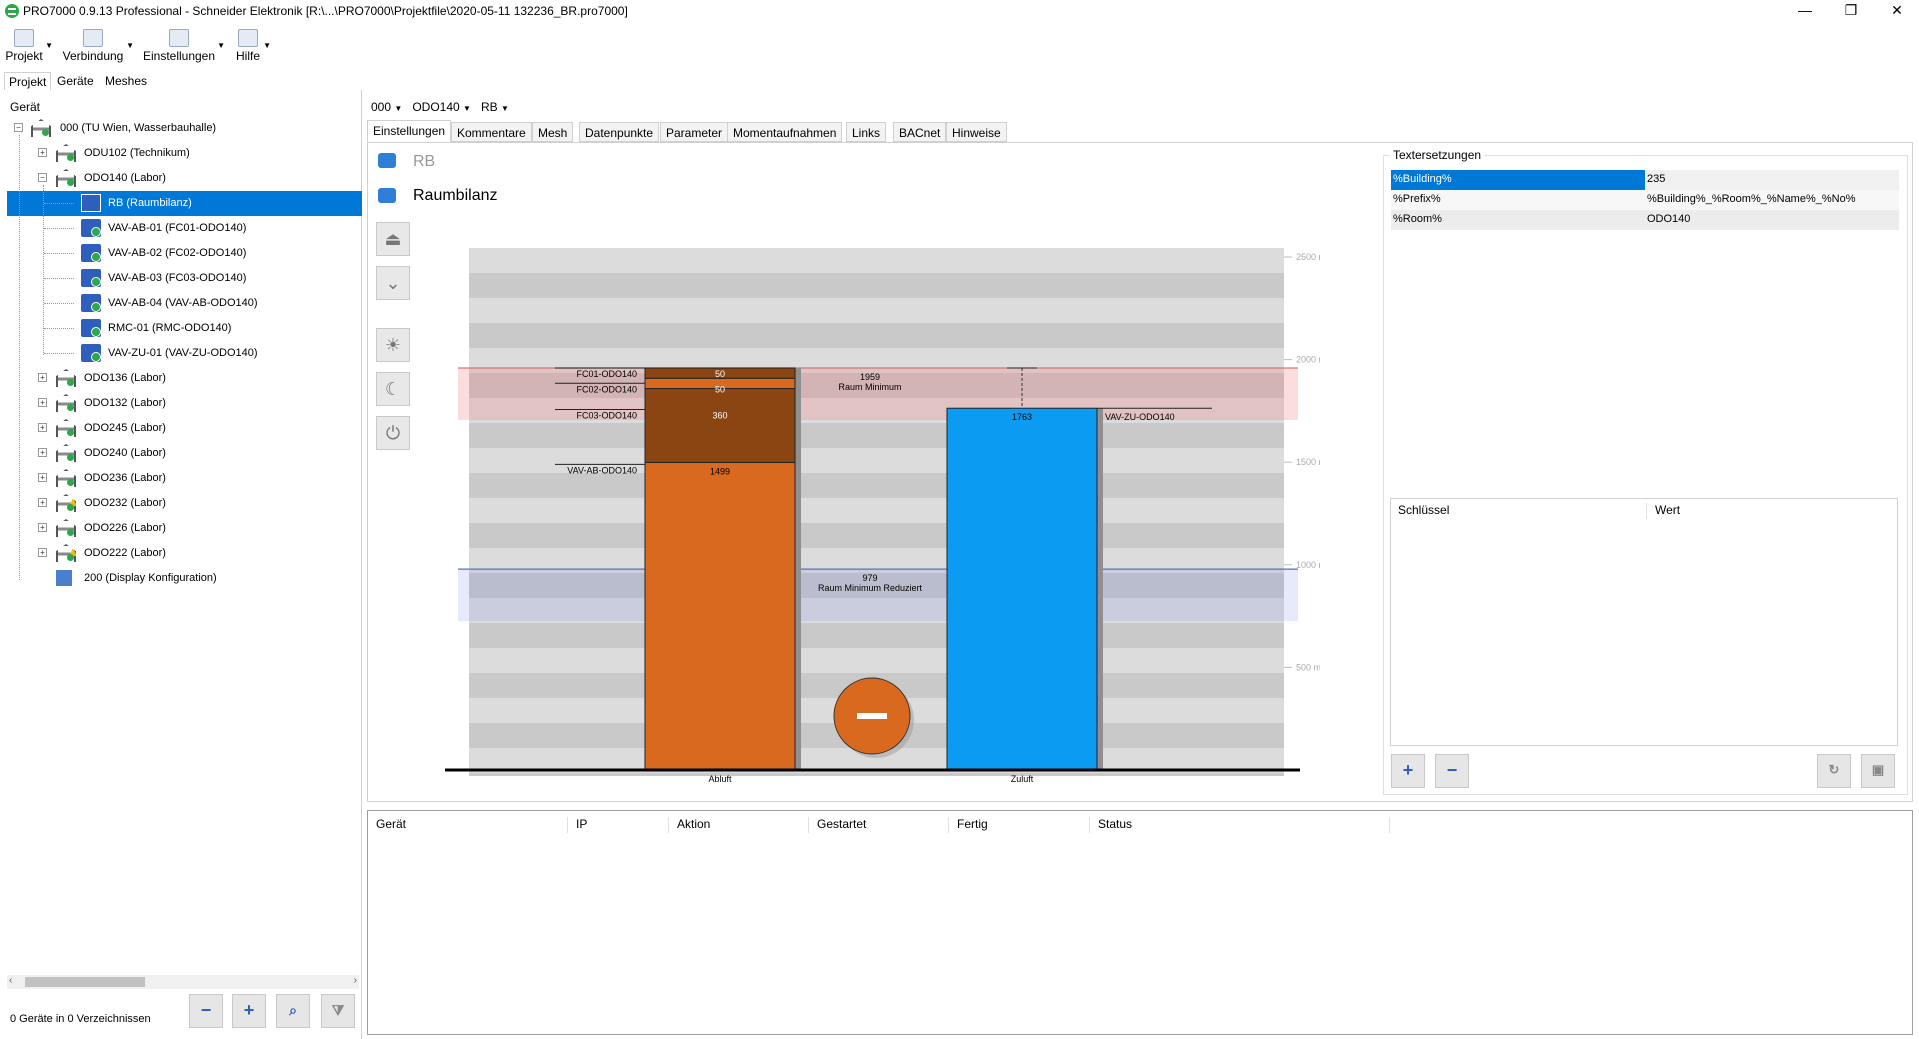 This screenshot has width=1919, height=1039. What do you see at coordinates (876, 774) in the screenshot?
I see `background-stripe` at bounding box center [876, 774].